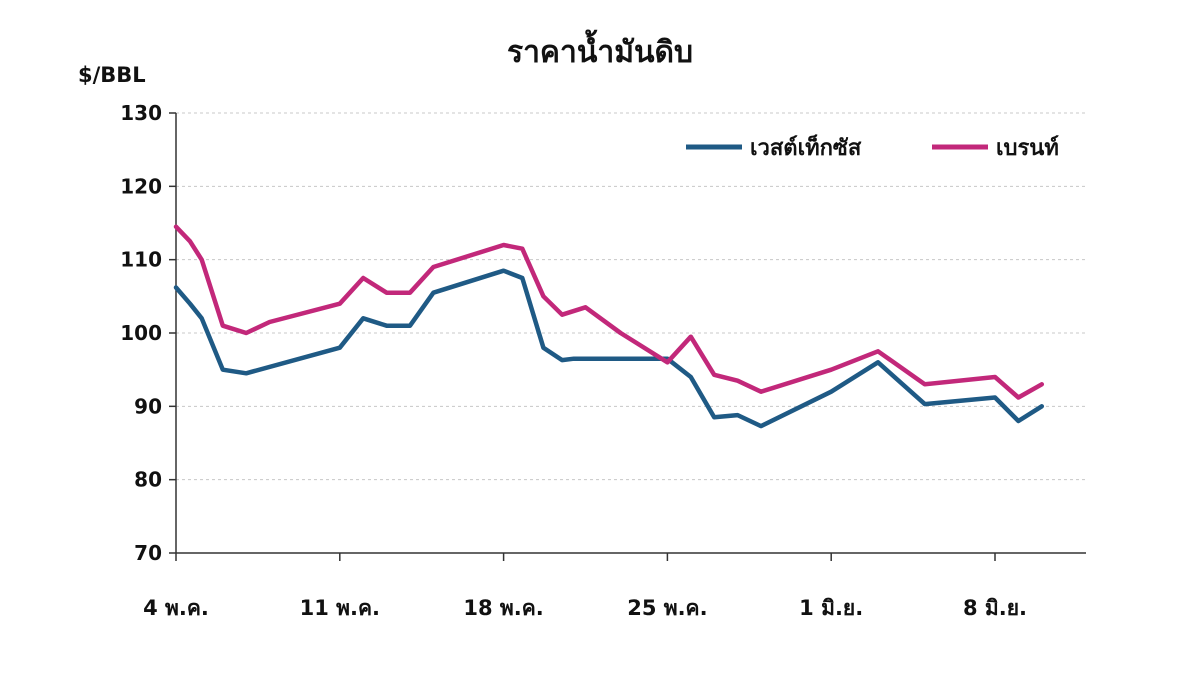 This screenshot has height=694, width=1200. I want to click on x-tick-label: 18 พ.ค., so click(503, 608).